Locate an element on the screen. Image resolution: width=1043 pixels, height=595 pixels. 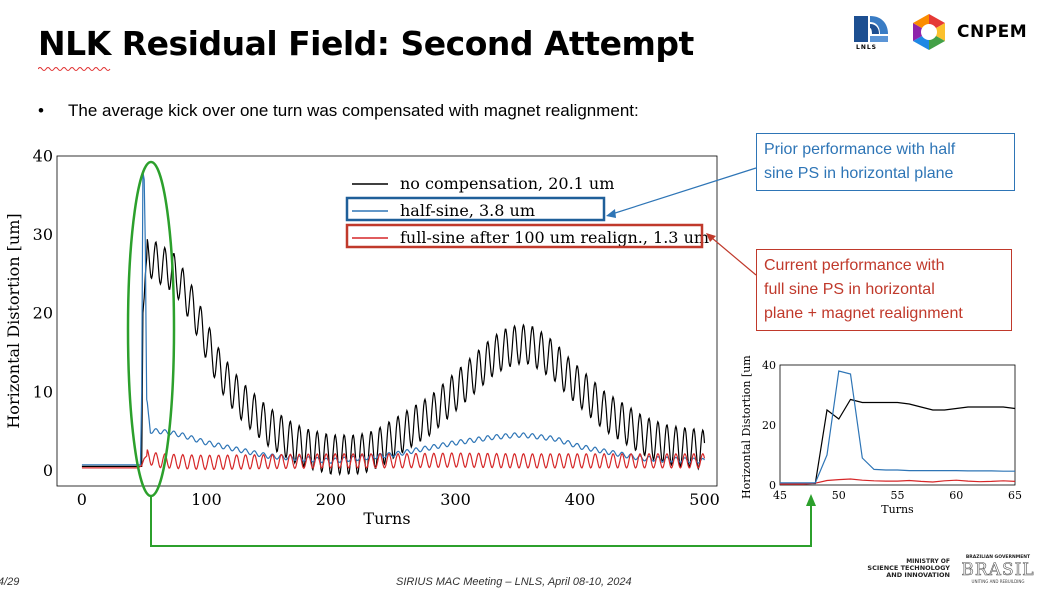
legend-entry: no compensation, 20.1 um is located at coordinates (507, 183).